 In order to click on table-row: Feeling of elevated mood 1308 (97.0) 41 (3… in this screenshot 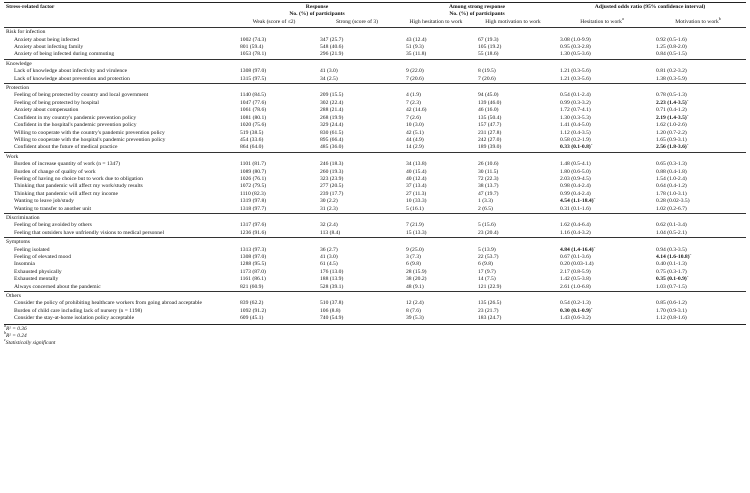, I will do `click(375, 257)`.